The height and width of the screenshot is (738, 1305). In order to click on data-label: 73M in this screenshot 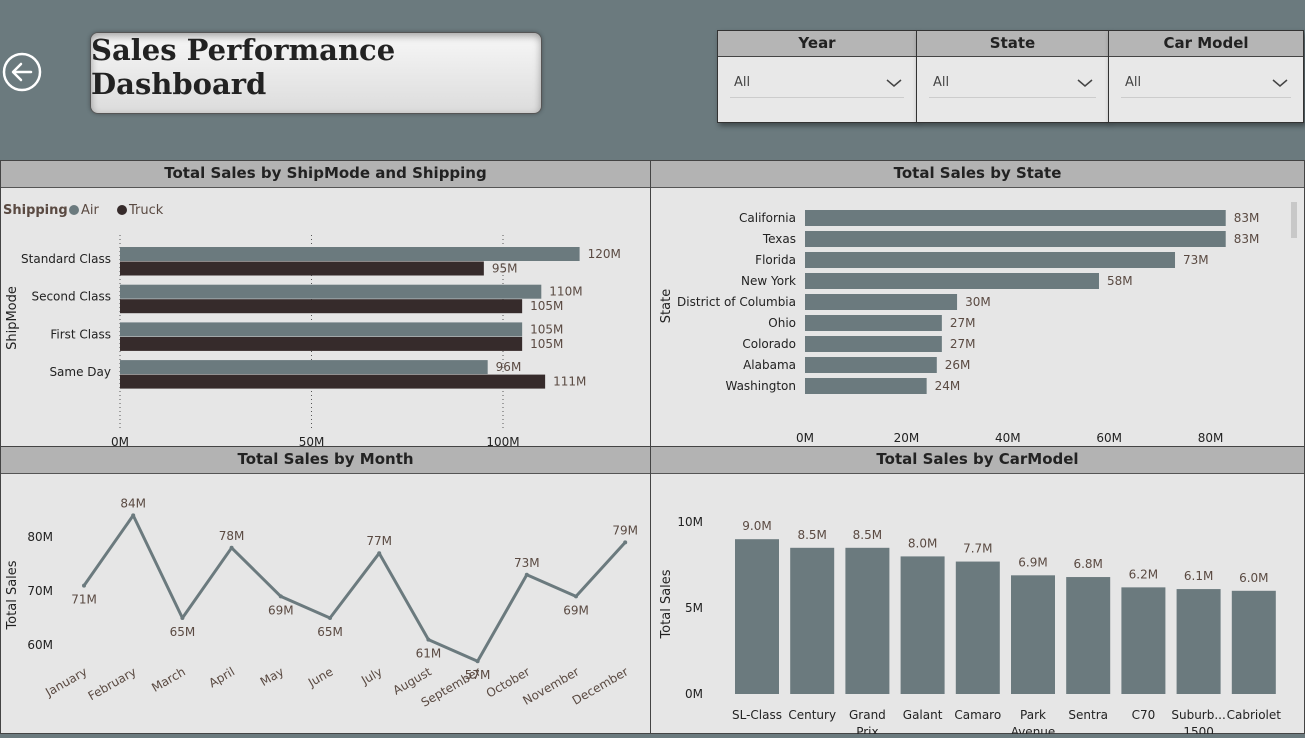, I will do `click(1196, 260)`.